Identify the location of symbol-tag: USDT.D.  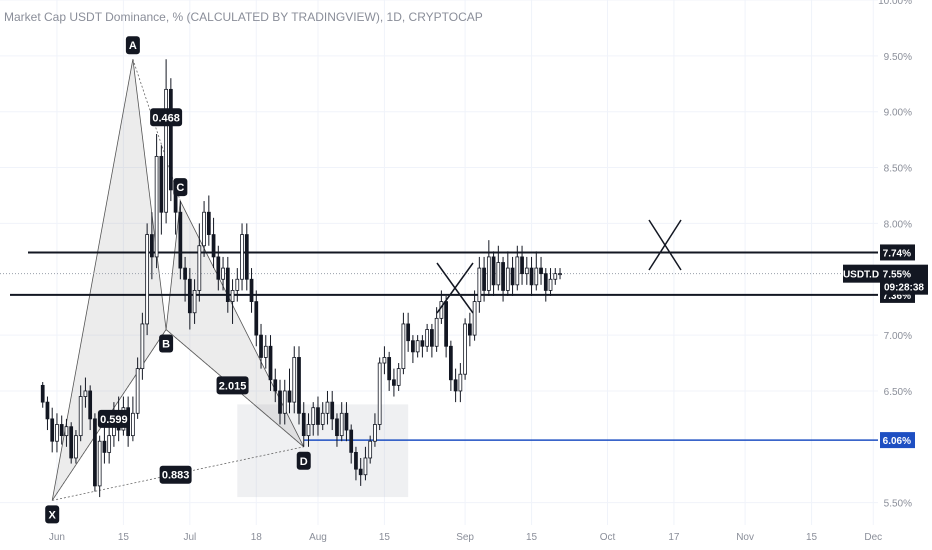
(861, 275).